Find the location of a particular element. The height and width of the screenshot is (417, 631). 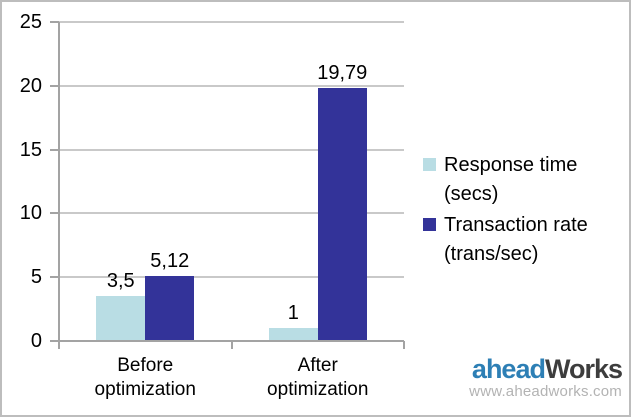

legend-item: Transaction rate (trans/sec) is located at coordinates (505, 240).